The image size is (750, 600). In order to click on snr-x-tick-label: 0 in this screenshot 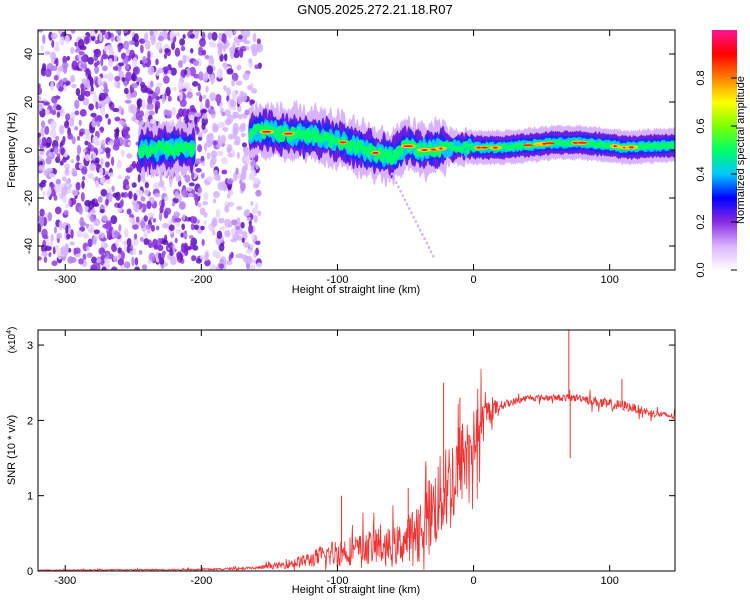, I will do `click(473, 581)`.